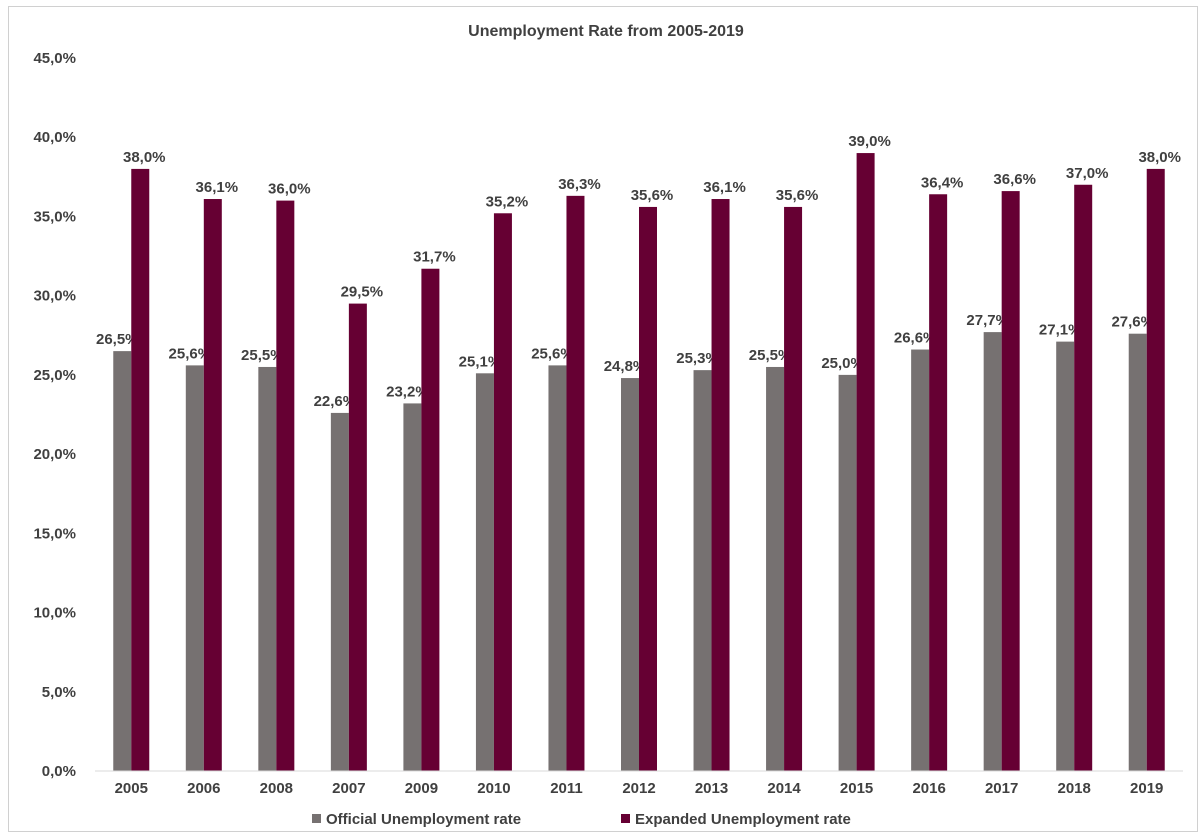 Image resolution: width=1203 pixels, height=837 pixels. I want to click on official-rate-label: 24,8%, so click(625, 366).